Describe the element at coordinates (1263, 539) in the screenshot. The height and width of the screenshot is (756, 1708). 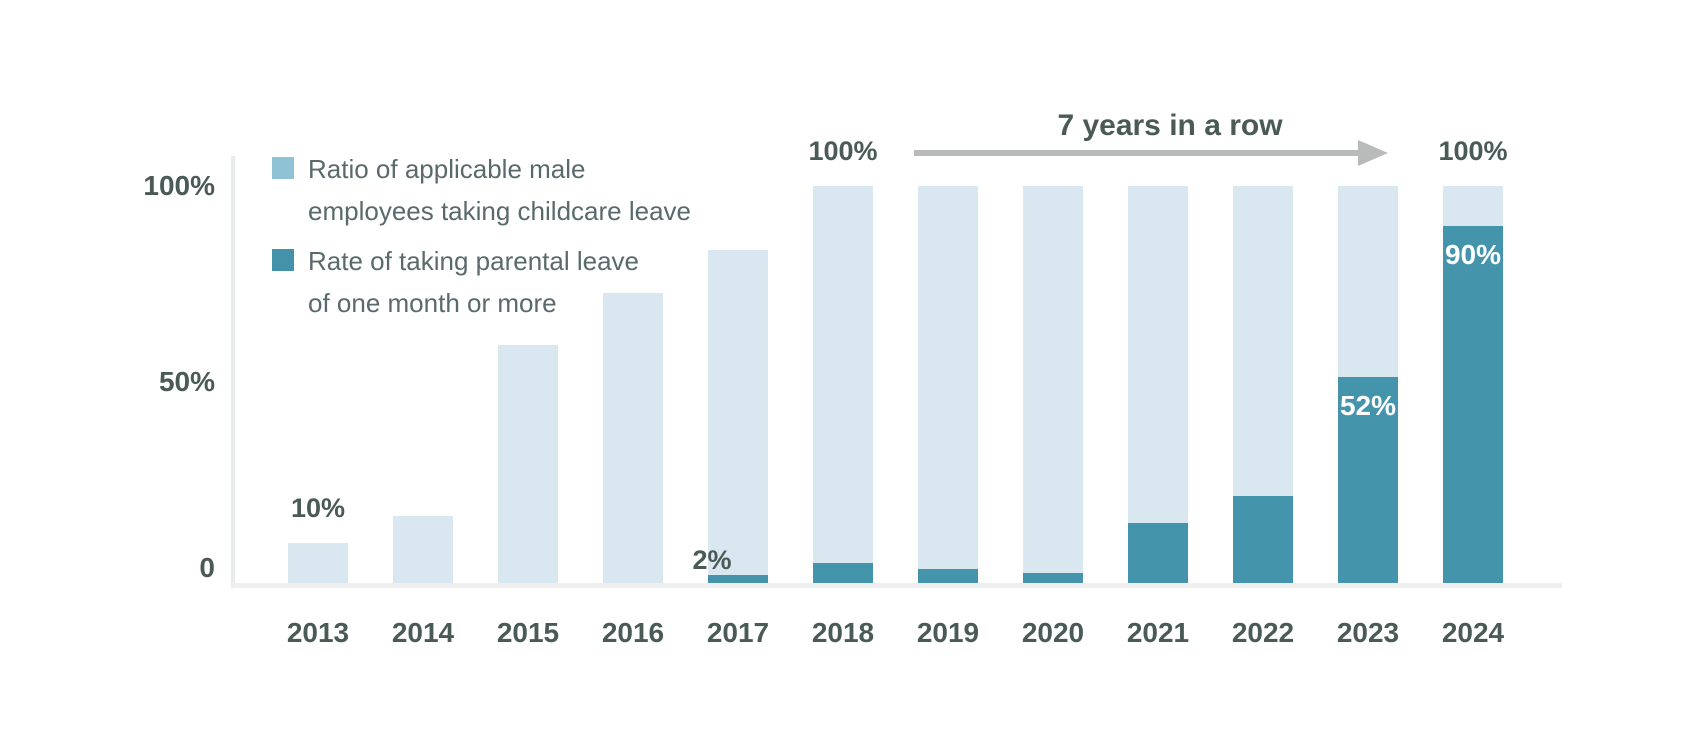
I see `bar-dark-2022` at that location.